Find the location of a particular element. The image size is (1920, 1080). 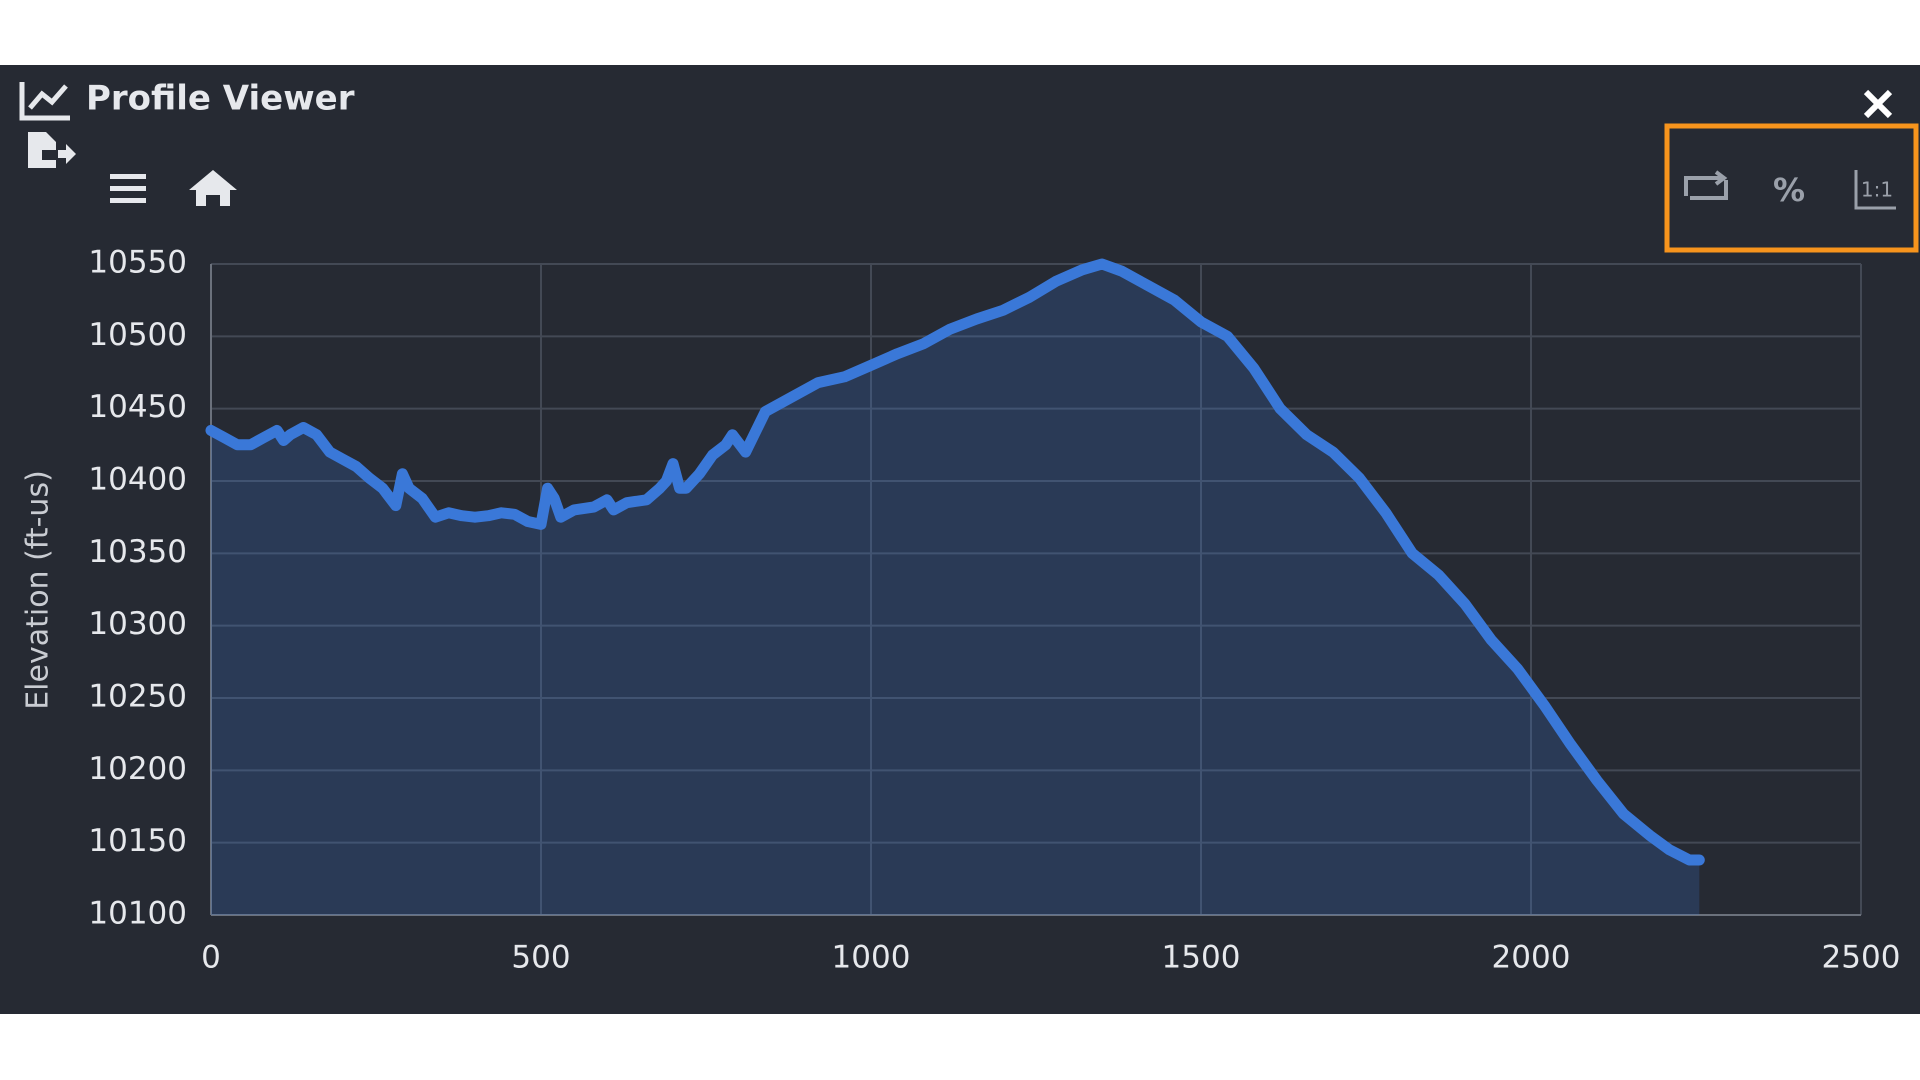

y-tick-label: 10550 is located at coordinates (137, 263).